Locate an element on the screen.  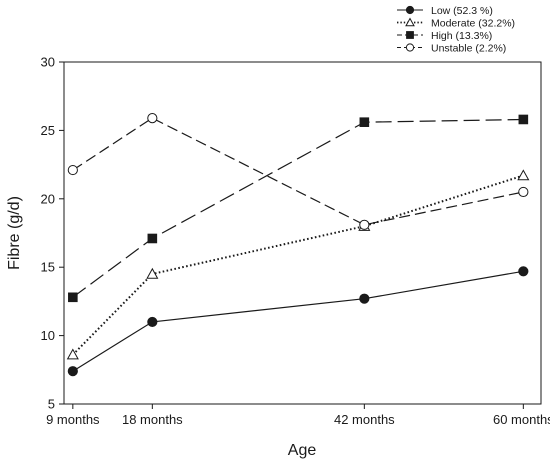
legend-label: Unstable (2.2%) is located at coordinates (468, 48).